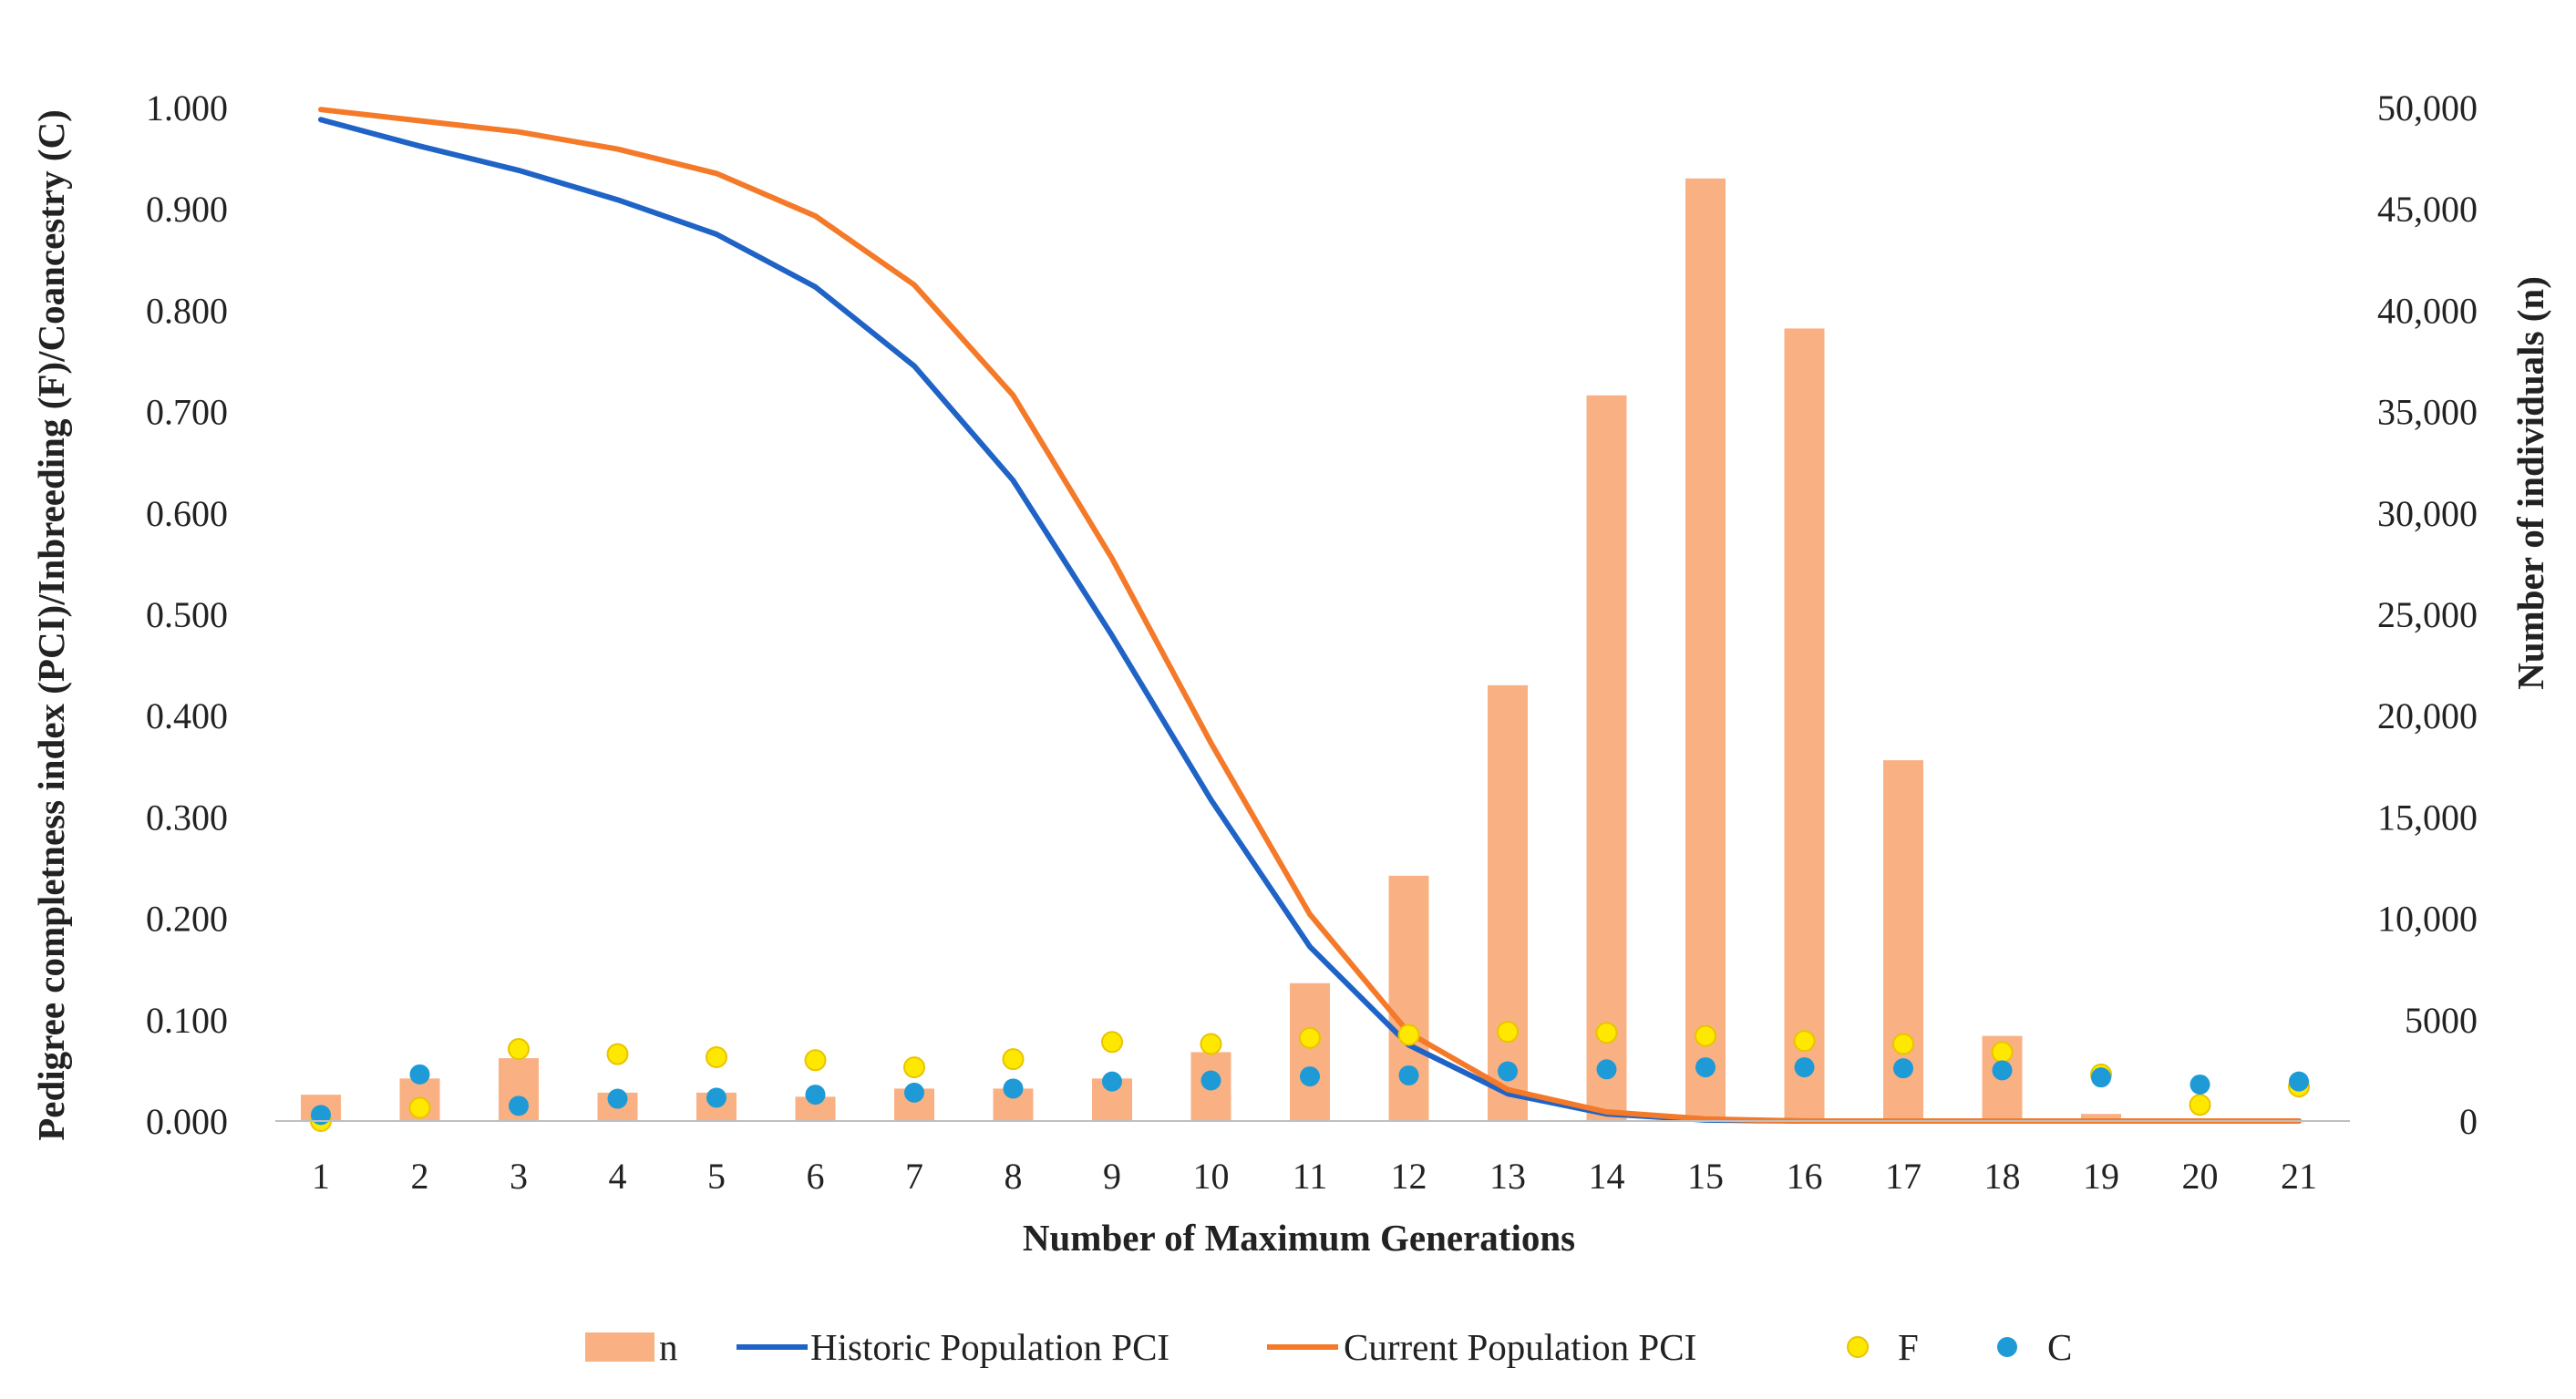  What do you see at coordinates (2003, 1177) in the screenshot?
I see `x-tick-label: 18` at bounding box center [2003, 1177].